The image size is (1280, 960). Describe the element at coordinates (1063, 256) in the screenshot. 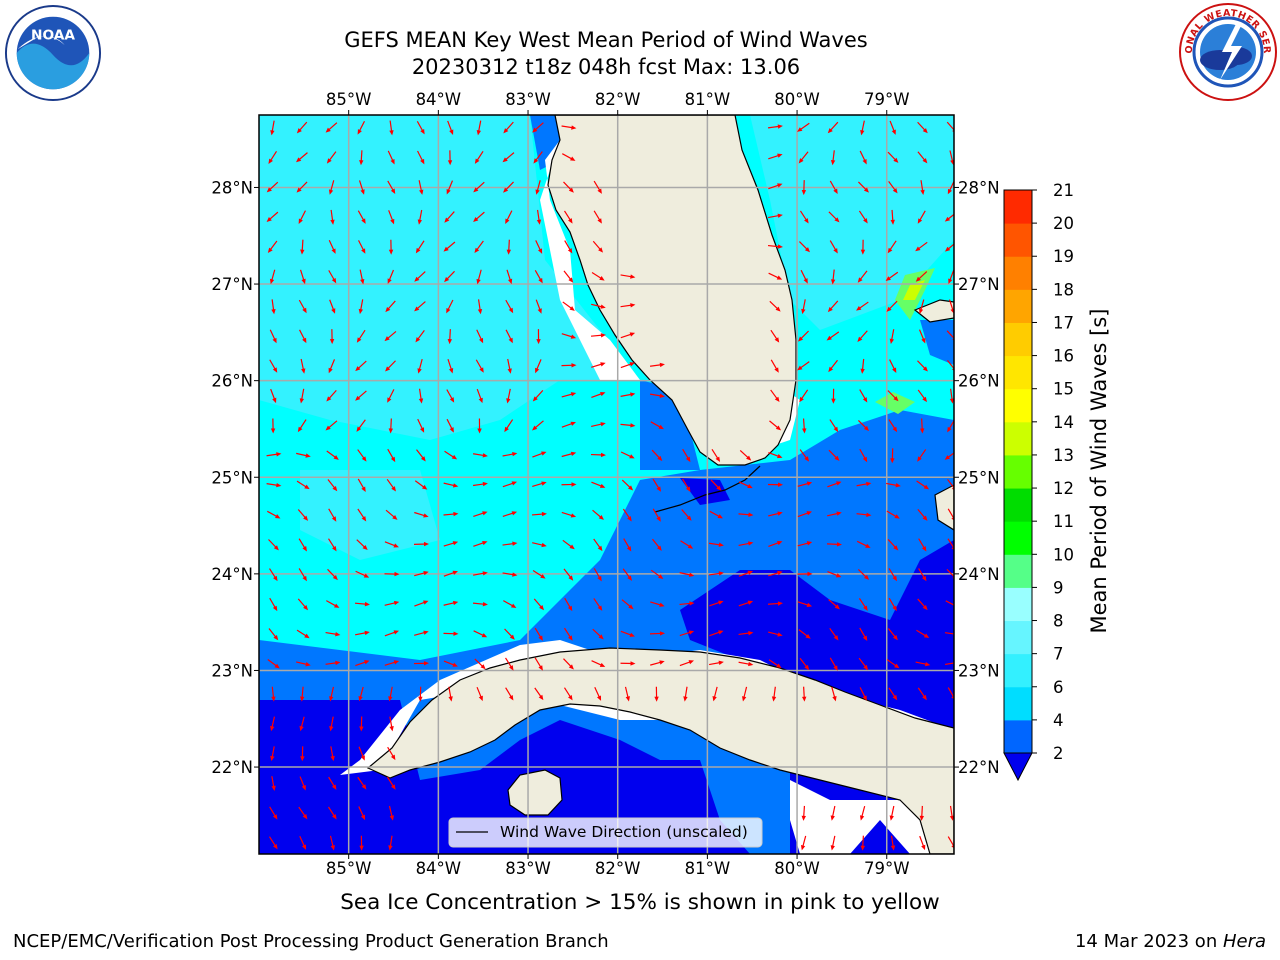

I see `colorbar-tick-label: 19` at that location.